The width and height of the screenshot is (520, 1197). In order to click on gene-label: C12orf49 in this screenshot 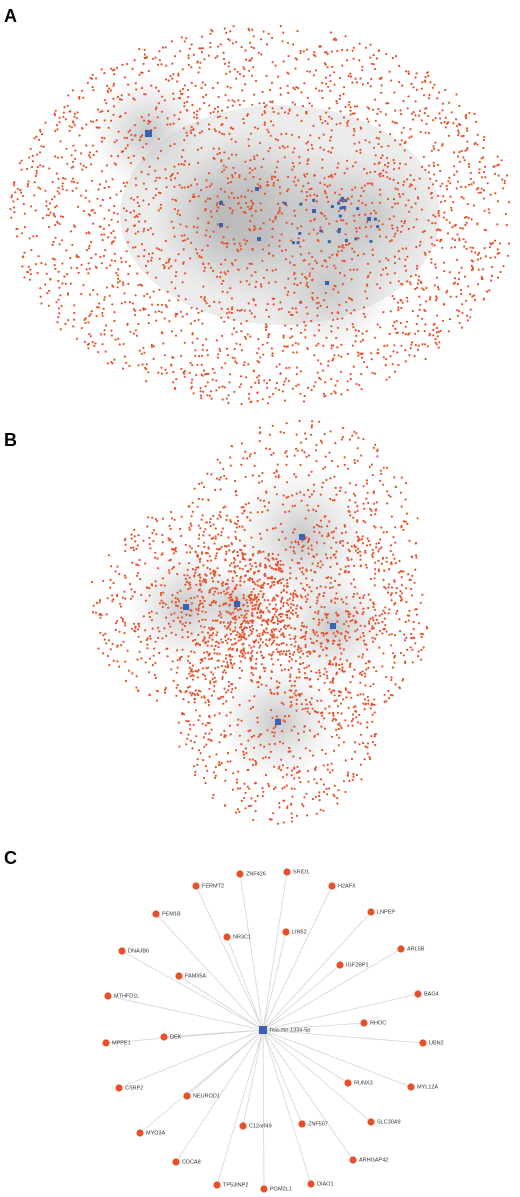, I will do `click(260, 1126)`.